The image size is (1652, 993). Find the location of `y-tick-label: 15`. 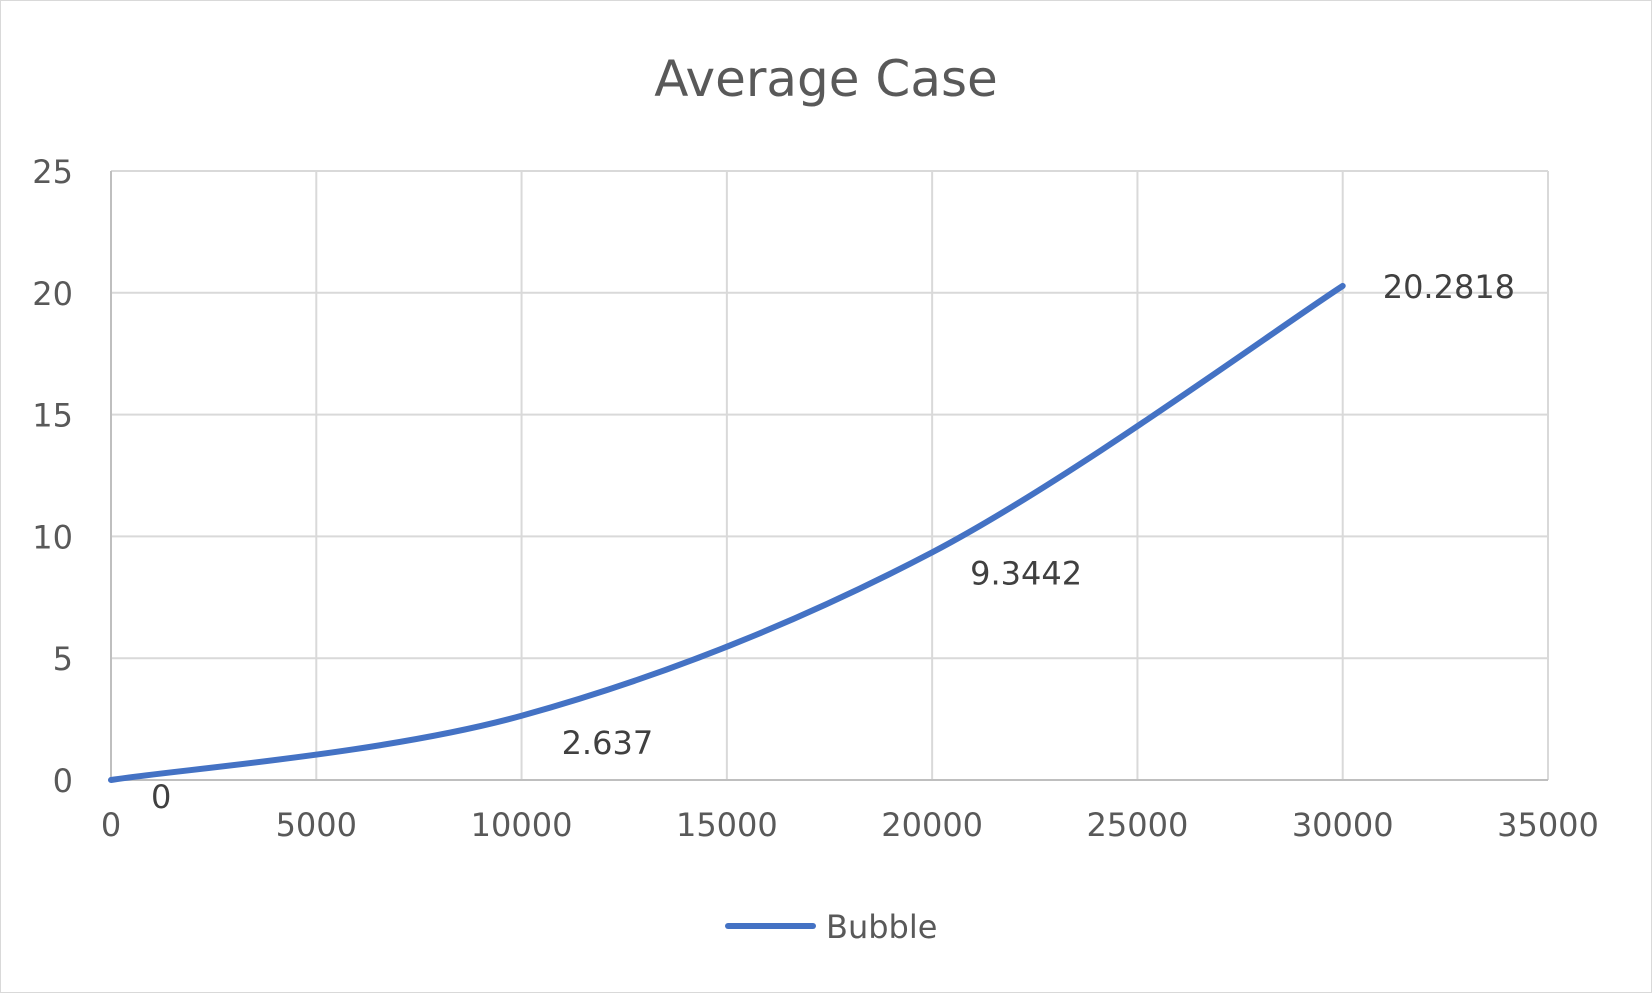

y-tick-label: 15 is located at coordinates (52, 416).